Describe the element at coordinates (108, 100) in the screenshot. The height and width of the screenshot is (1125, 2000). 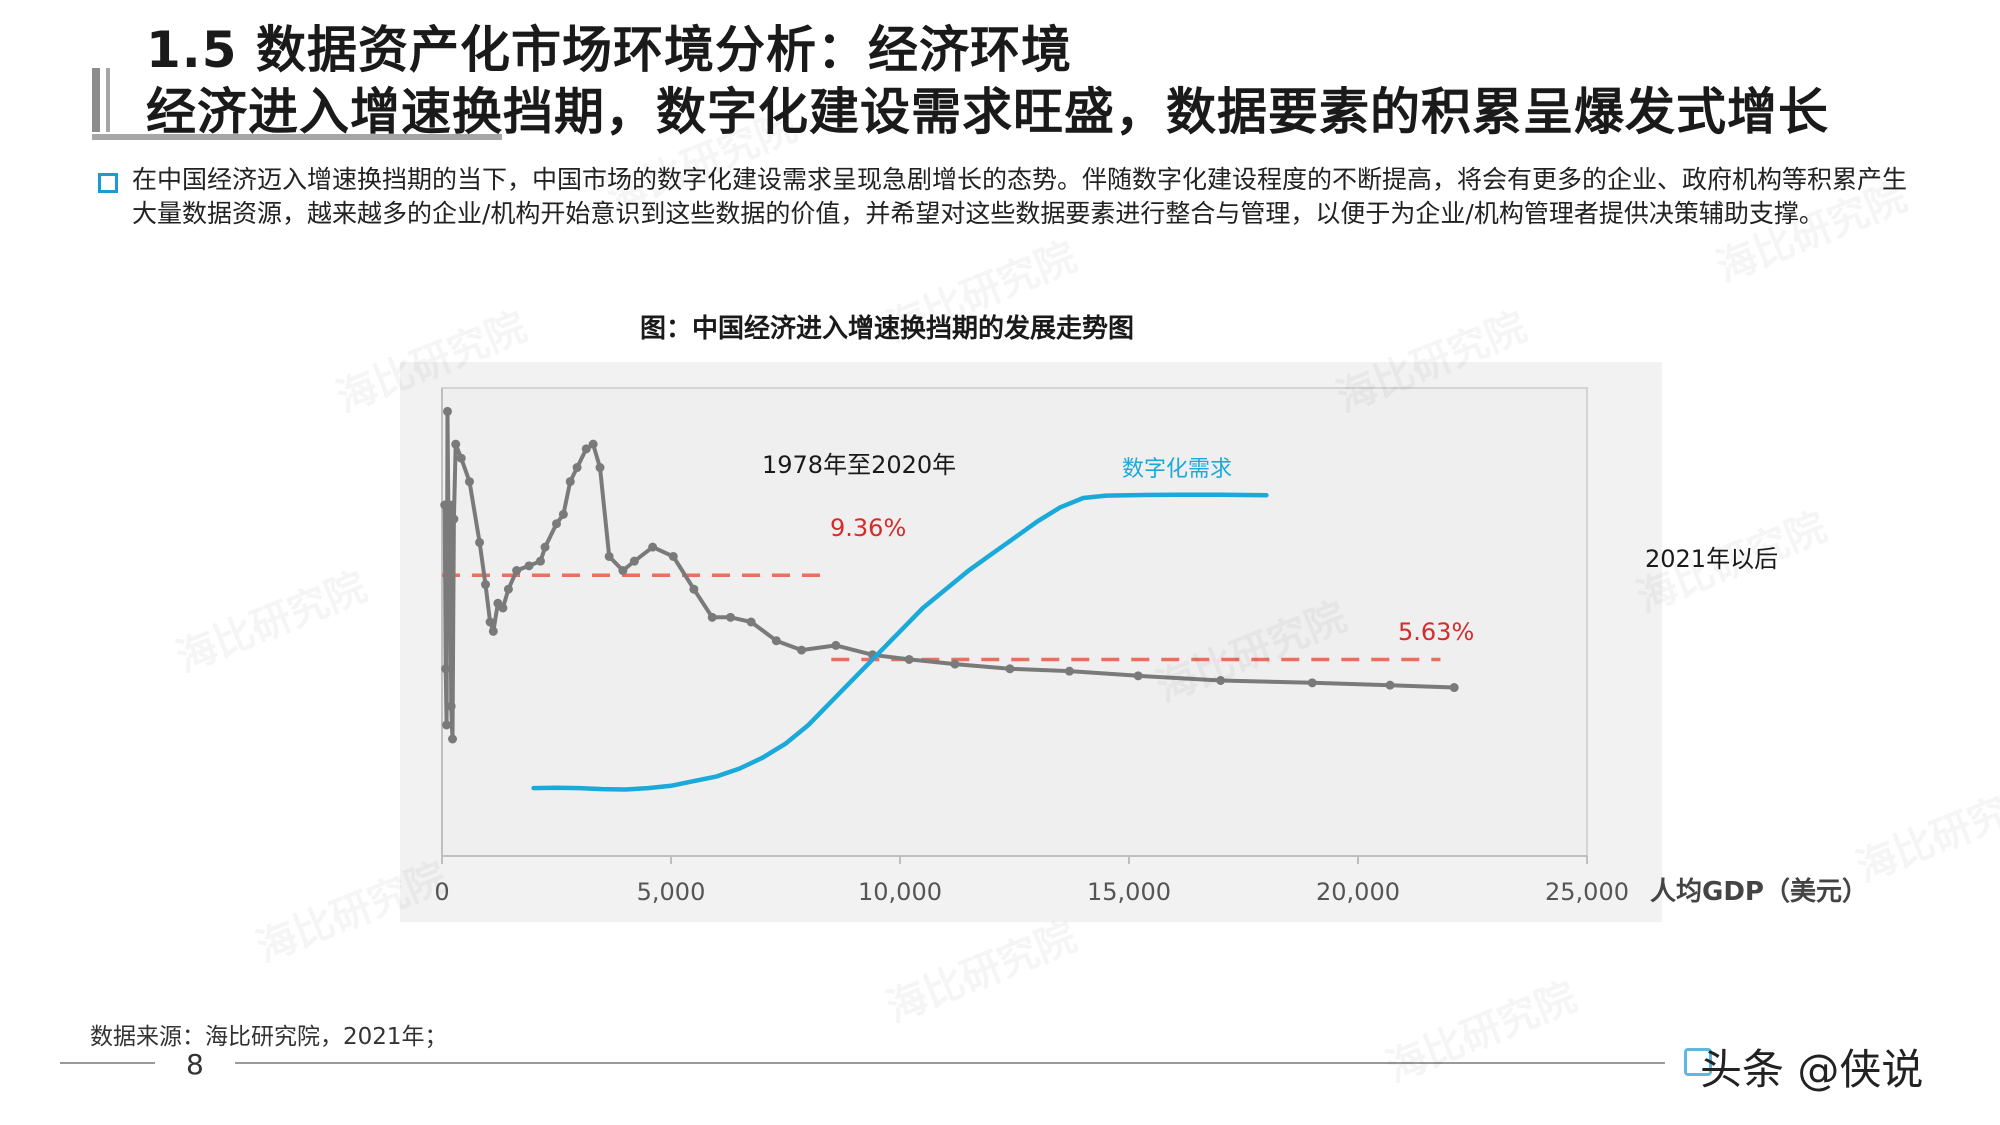
I see `title-decoration-inner` at that location.